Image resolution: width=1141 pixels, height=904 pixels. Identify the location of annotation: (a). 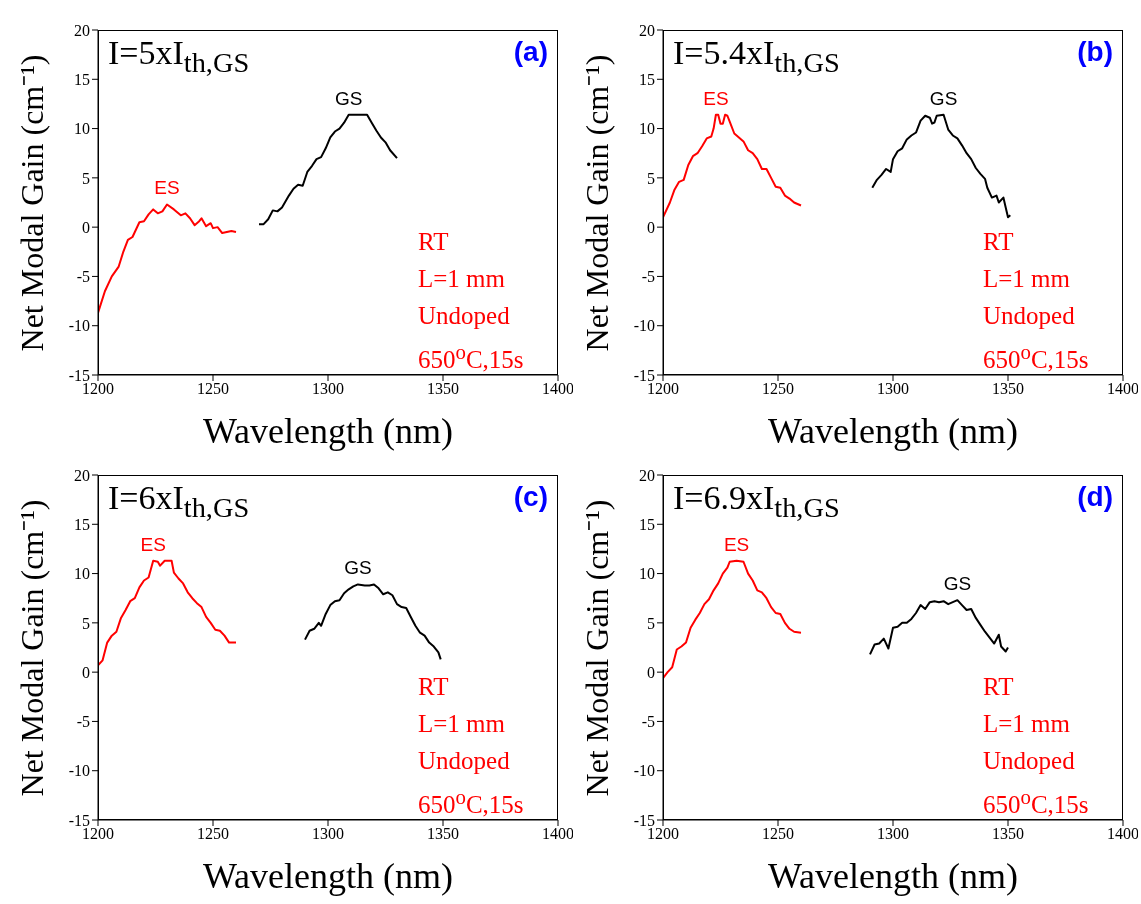
(530, 51).